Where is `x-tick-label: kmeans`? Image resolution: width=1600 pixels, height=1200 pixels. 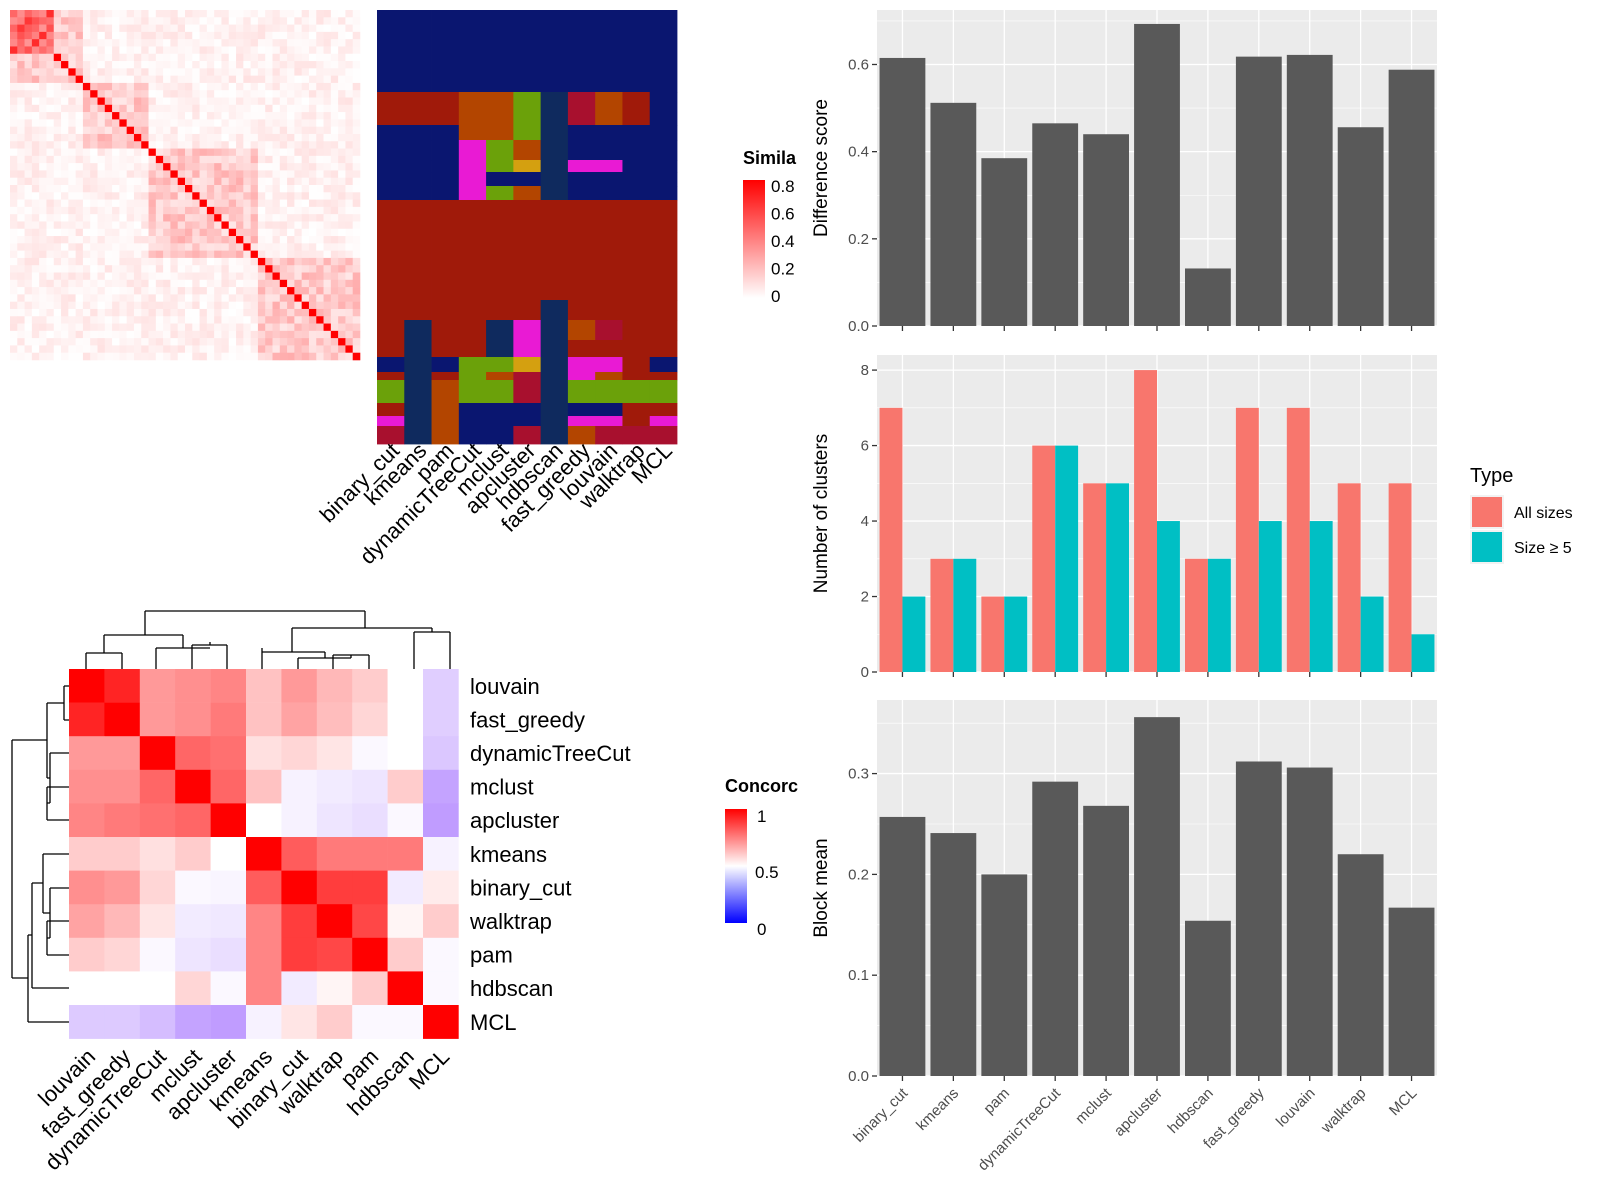 x-tick-label: kmeans is located at coordinates (937, 1109).